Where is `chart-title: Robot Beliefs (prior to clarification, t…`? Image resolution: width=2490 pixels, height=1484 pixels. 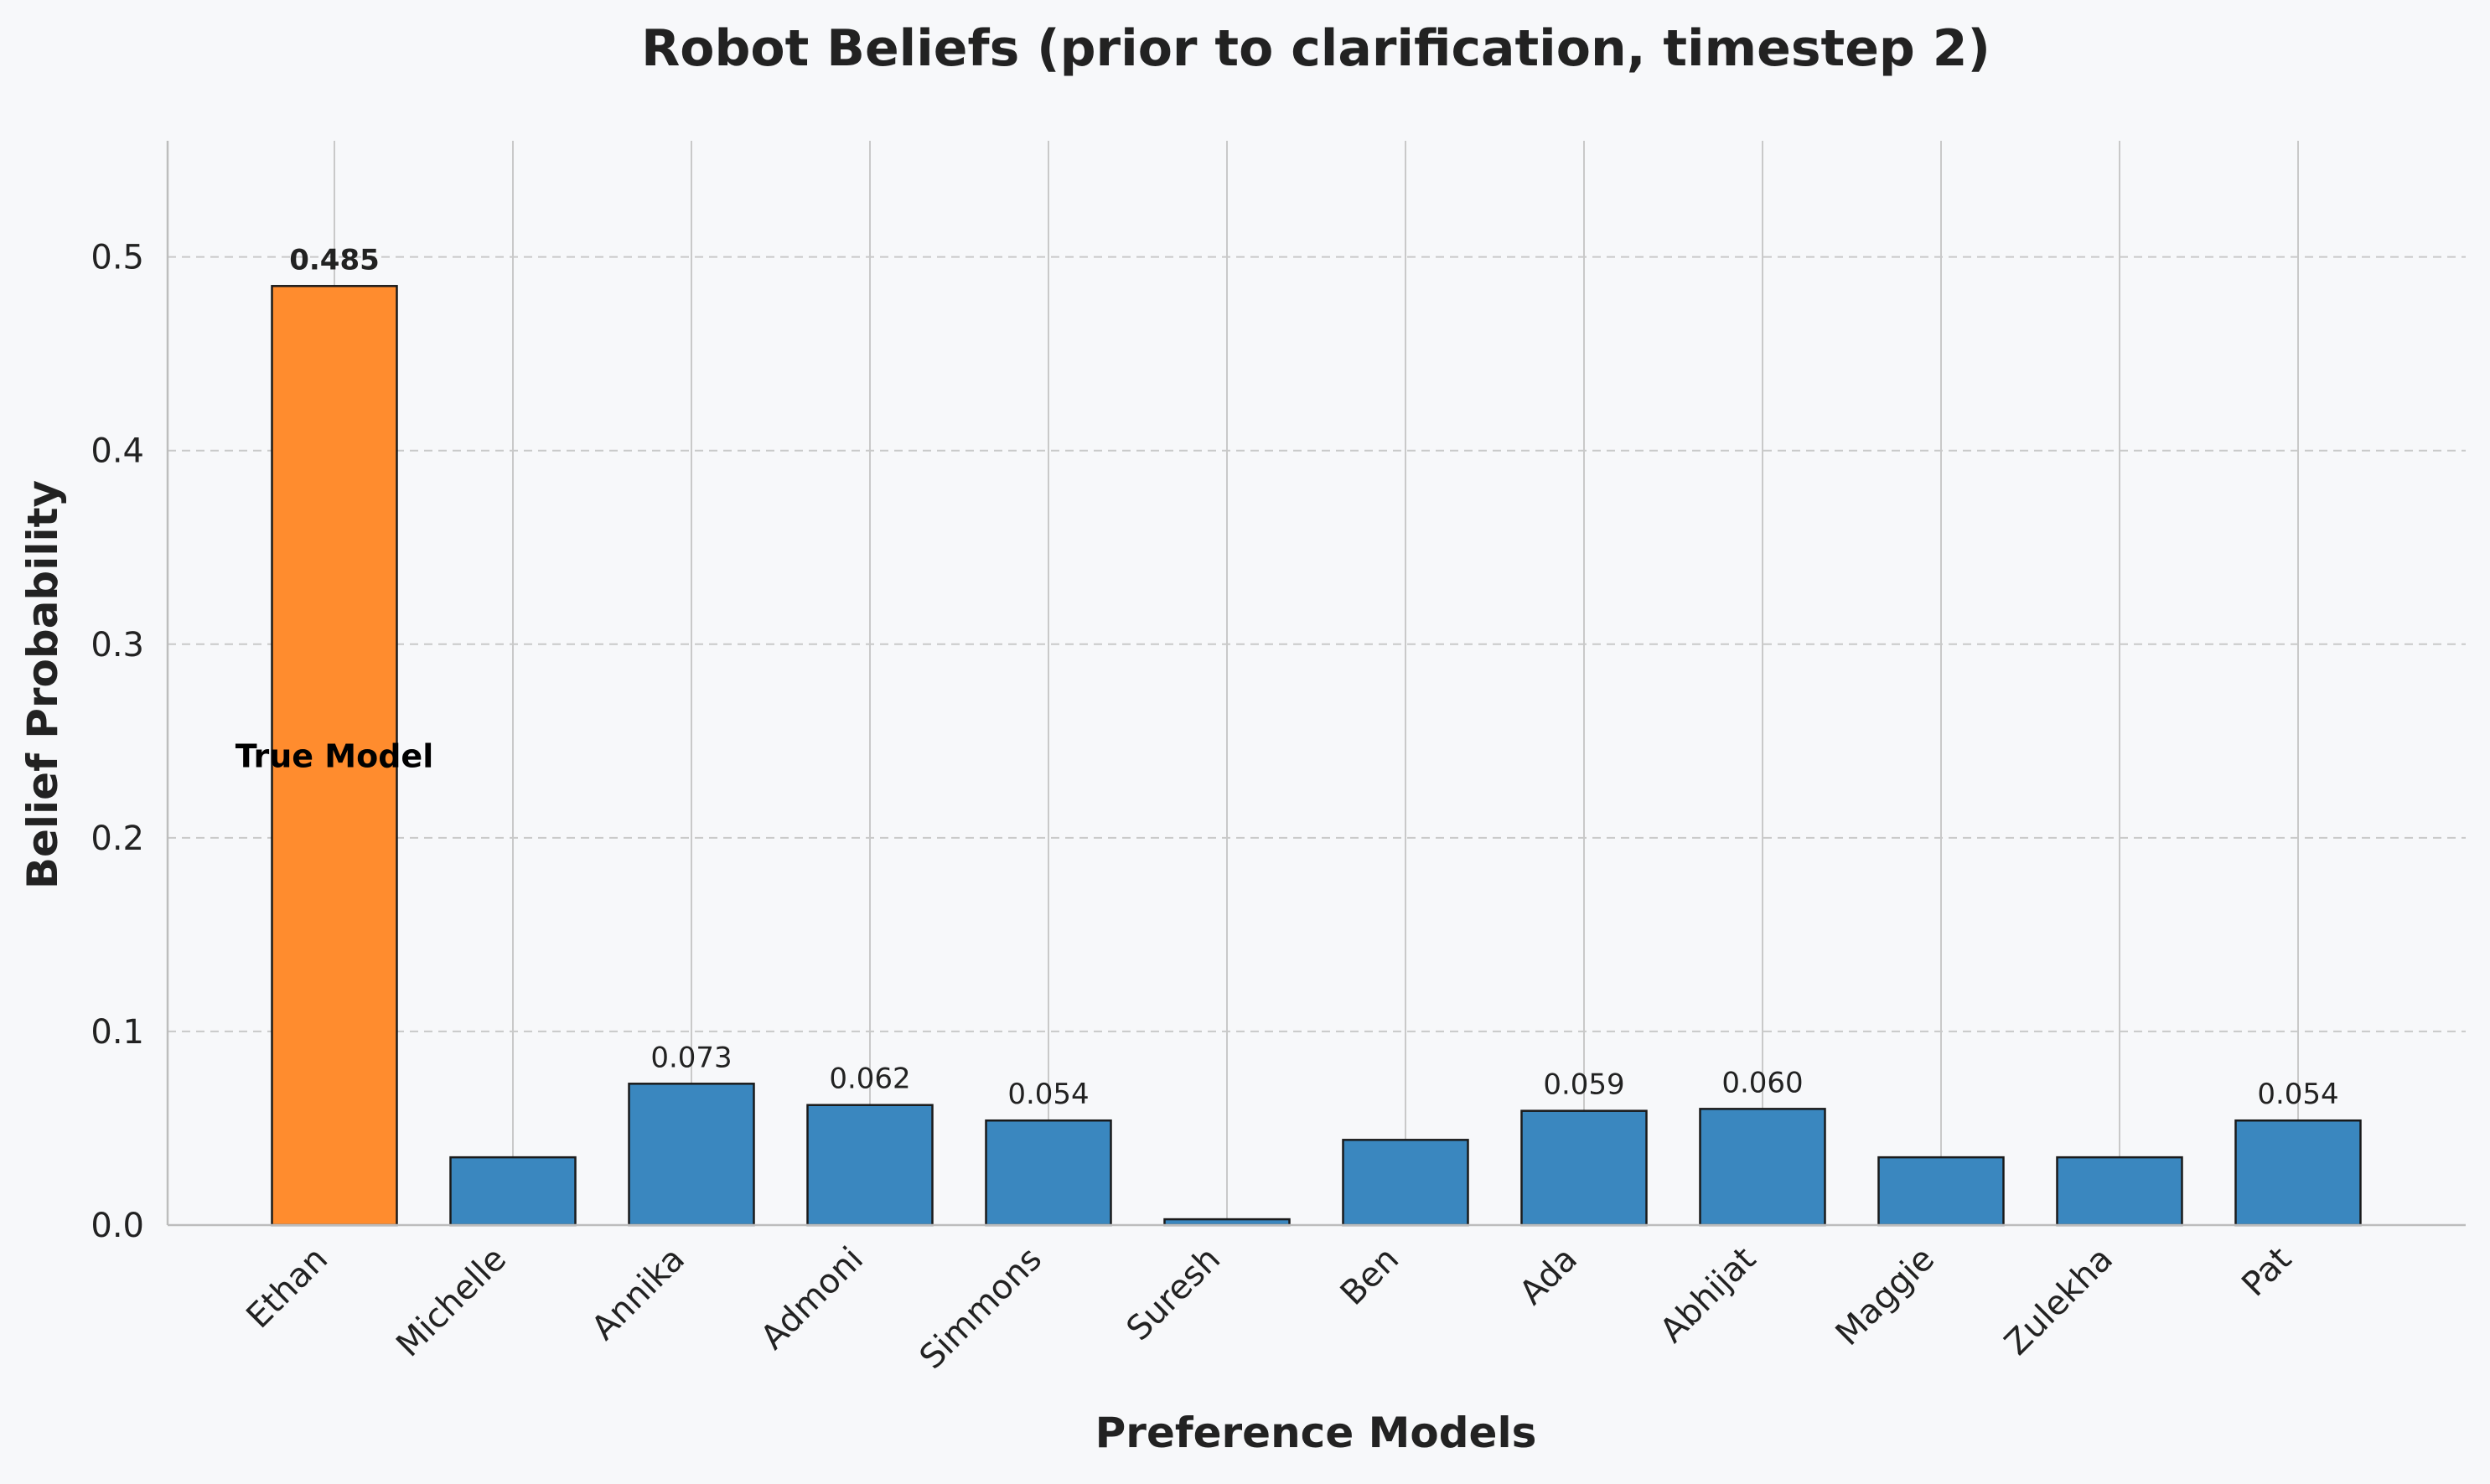 chart-title: Robot Beliefs (prior to clarification, t… is located at coordinates (1315, 49).